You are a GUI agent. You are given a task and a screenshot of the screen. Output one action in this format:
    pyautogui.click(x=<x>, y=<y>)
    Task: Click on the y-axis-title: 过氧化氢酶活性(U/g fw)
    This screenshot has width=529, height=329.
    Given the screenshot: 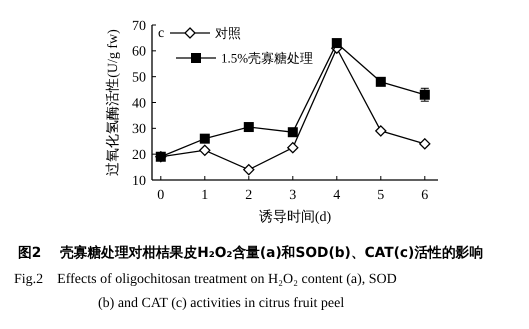 What is the action you would take?
    pyautogui.click(x=113, y=102)
    